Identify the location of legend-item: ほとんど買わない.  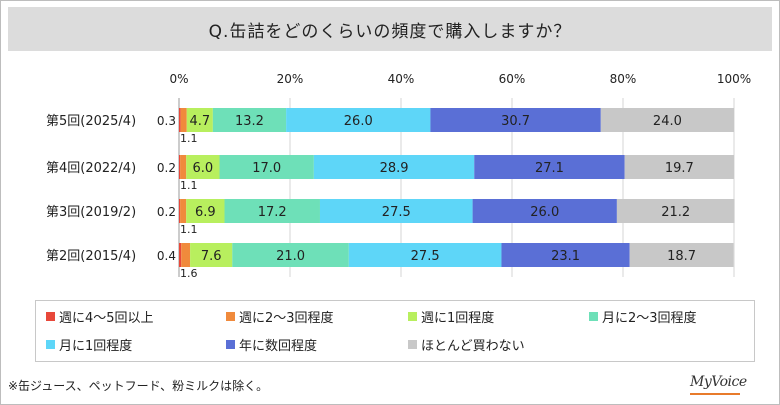
(466, 344).